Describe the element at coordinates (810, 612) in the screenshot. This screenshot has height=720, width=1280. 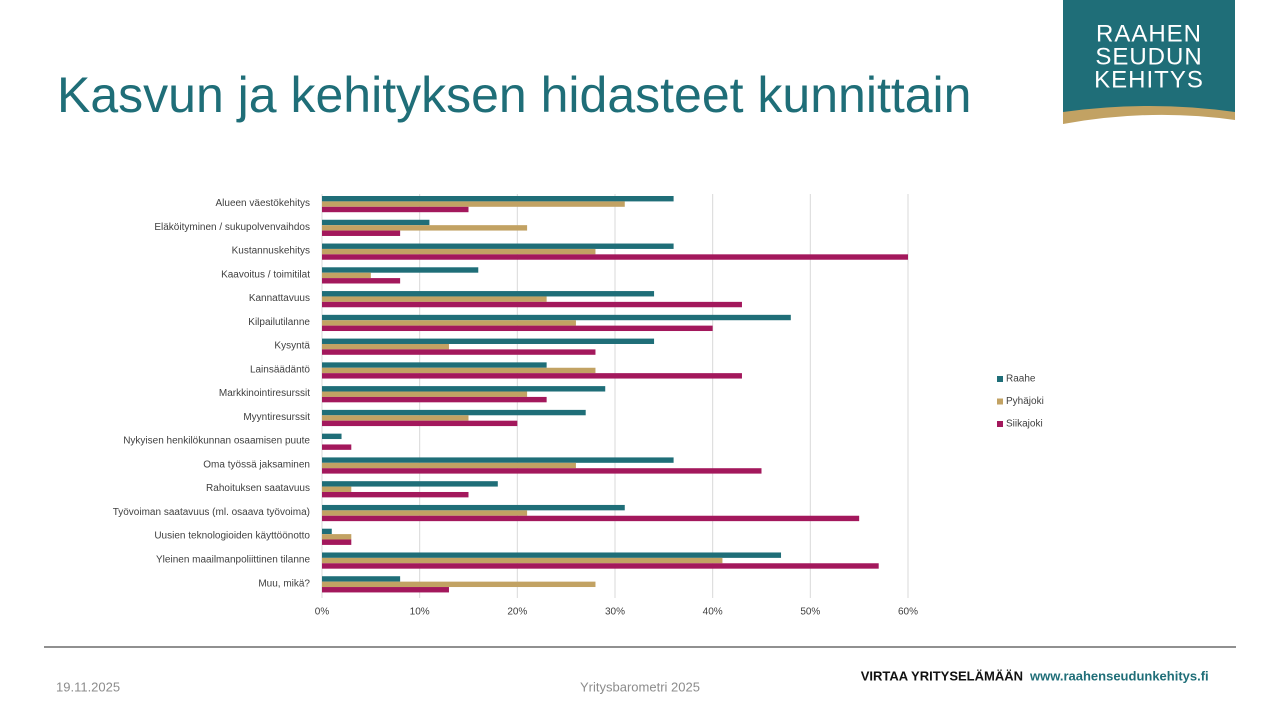
I see `x-tick-label: 50%` at that location.